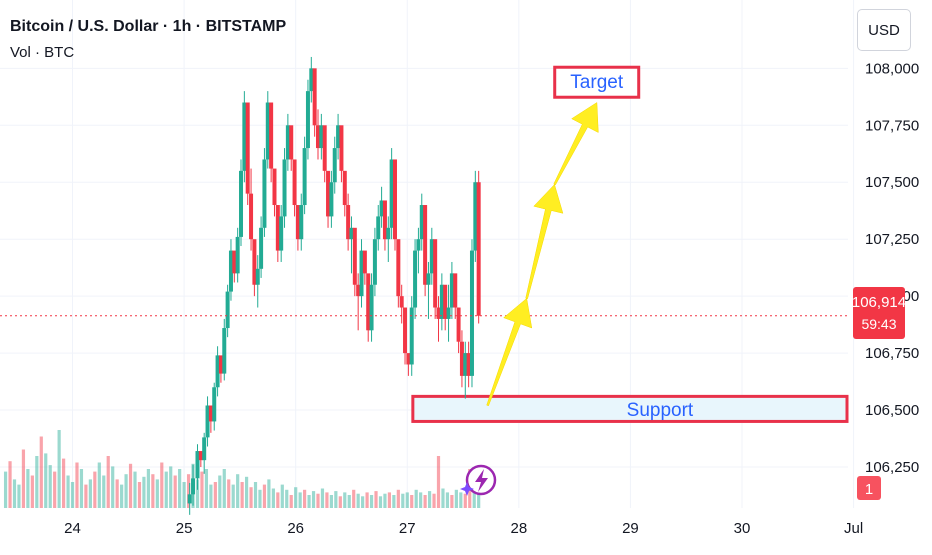  What do you see at coordinates (542, 254) in the screenshot?
I see `forecast-arrows` at bounding box center [542, 254].